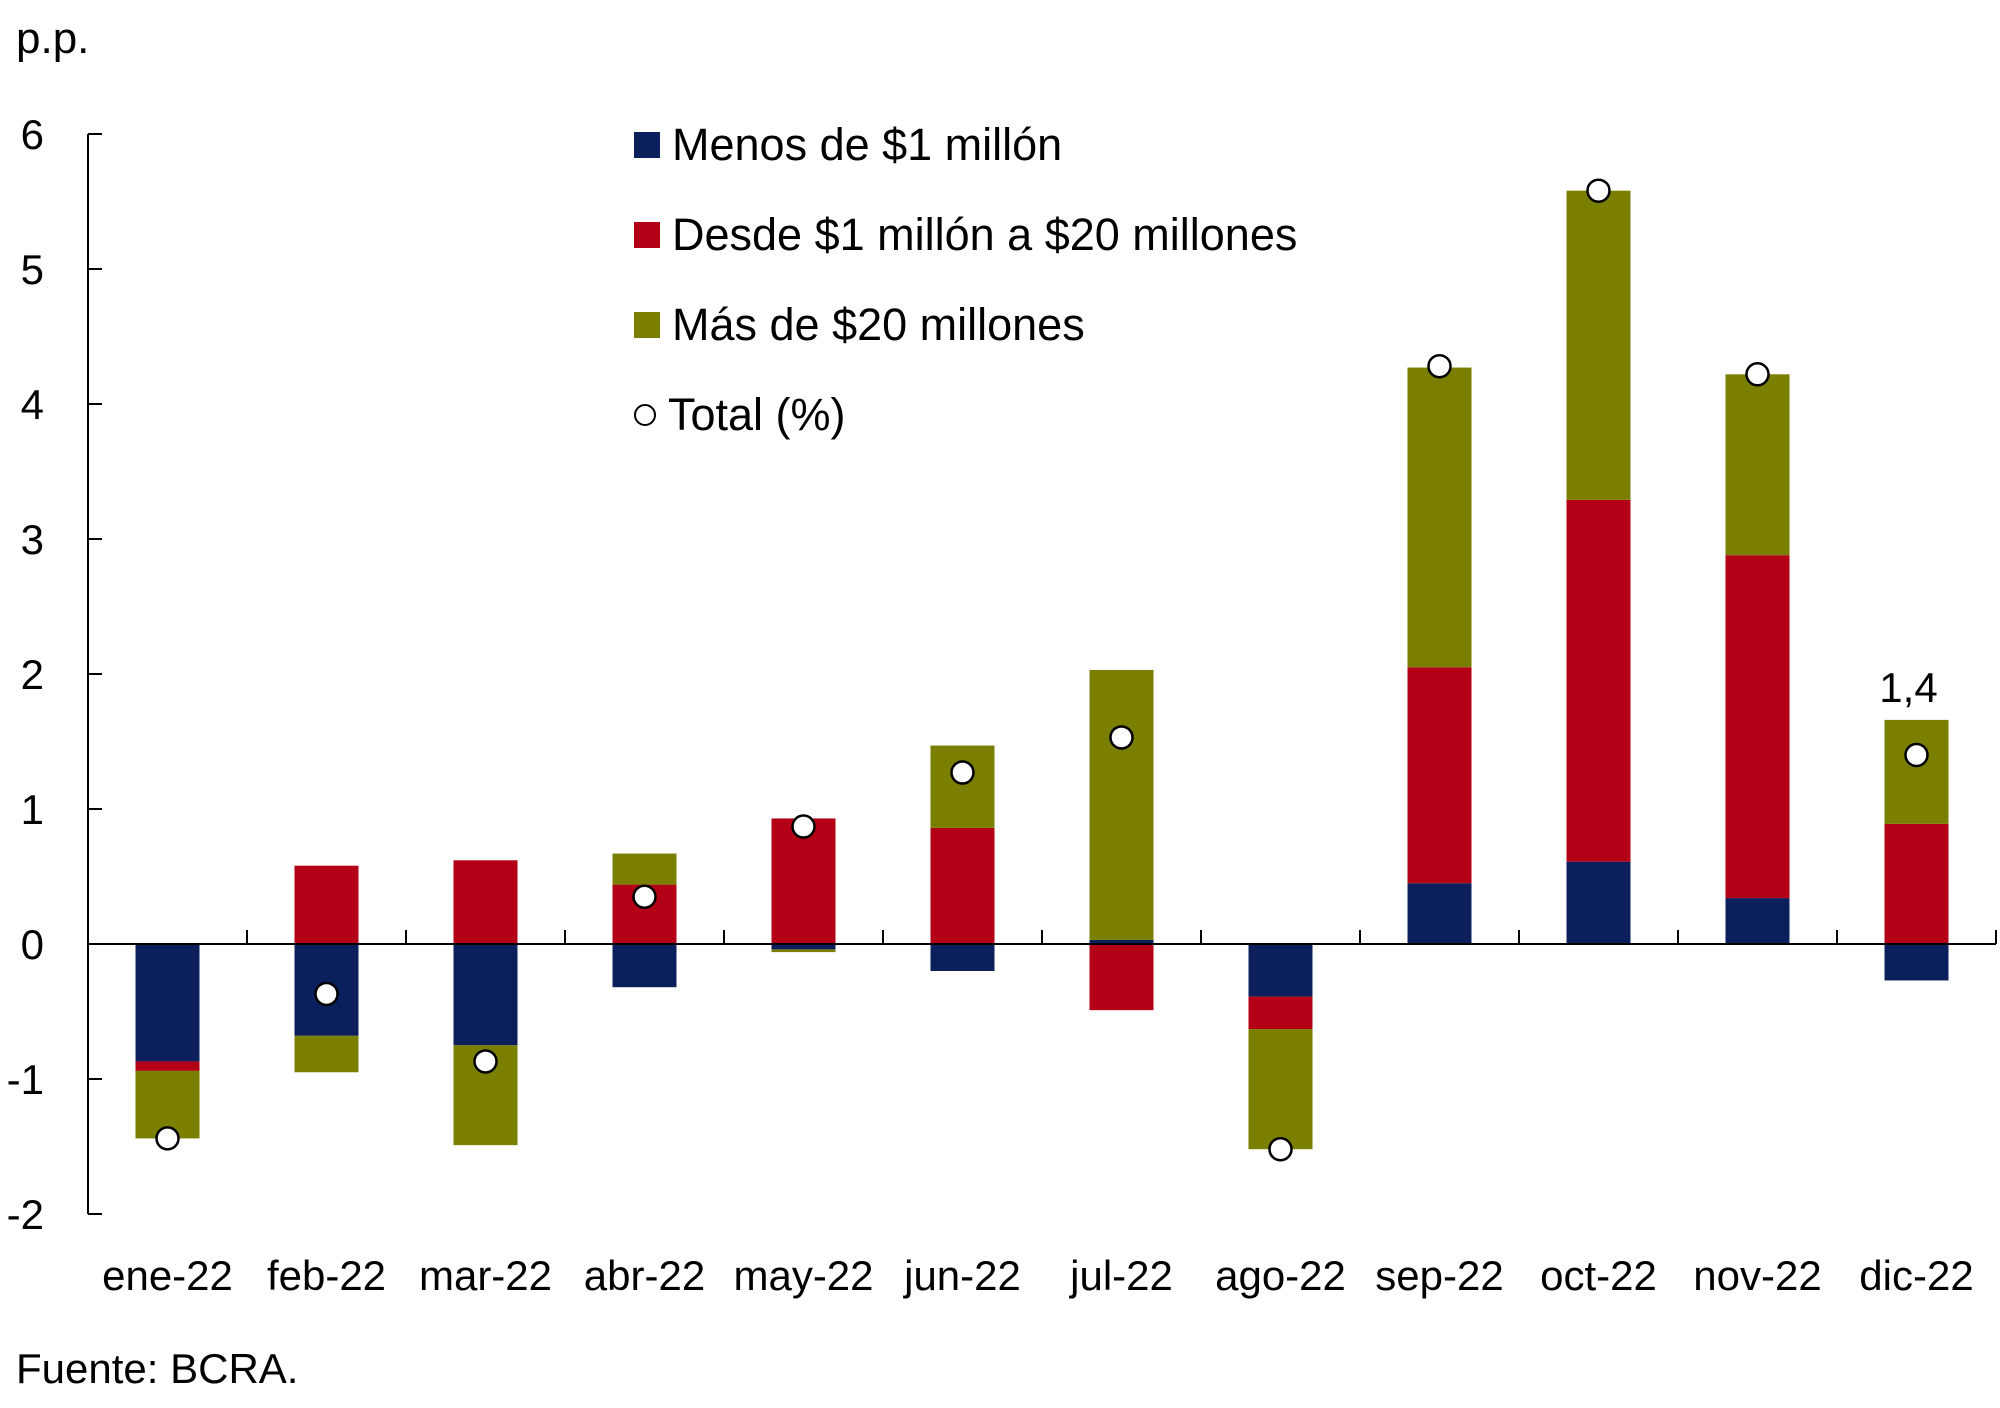  Describe the element at coordinates (326, 1275) in the screenshot. I see `x-tick-label: feb-22` at that location.